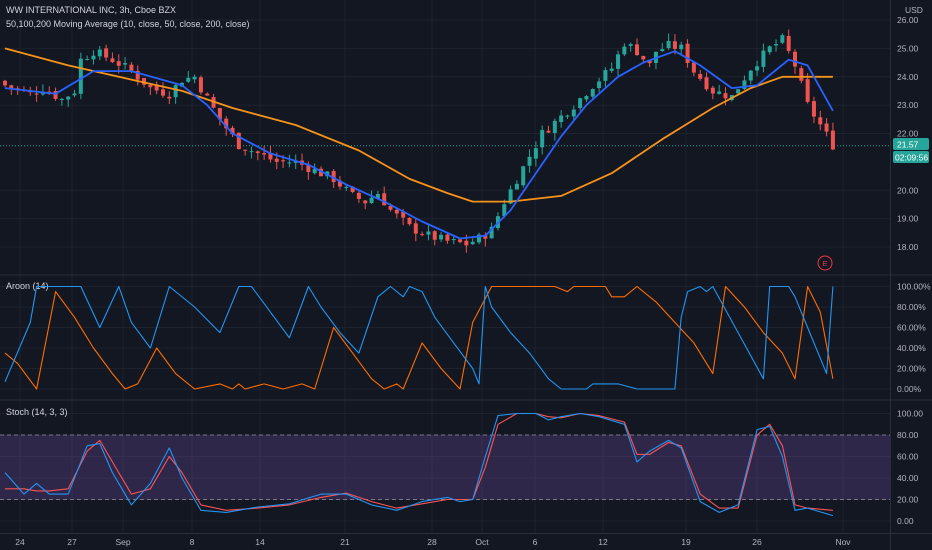  Describe the element at coordinates (757, 542) in the screenshot. I see `time-axis-tick: 26` at that location.